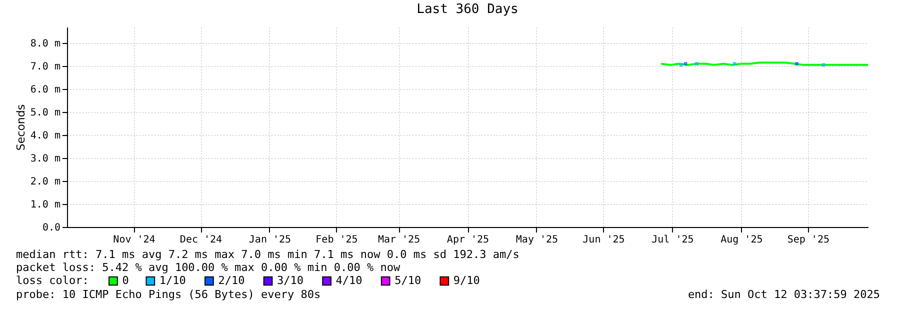 Image resolution: width=897 pixels, height=310 pixels. What do you see at coordinates (466, 280) in the screenshot?
I see `legend-label: 9/10` at bounding box center [466, 280].